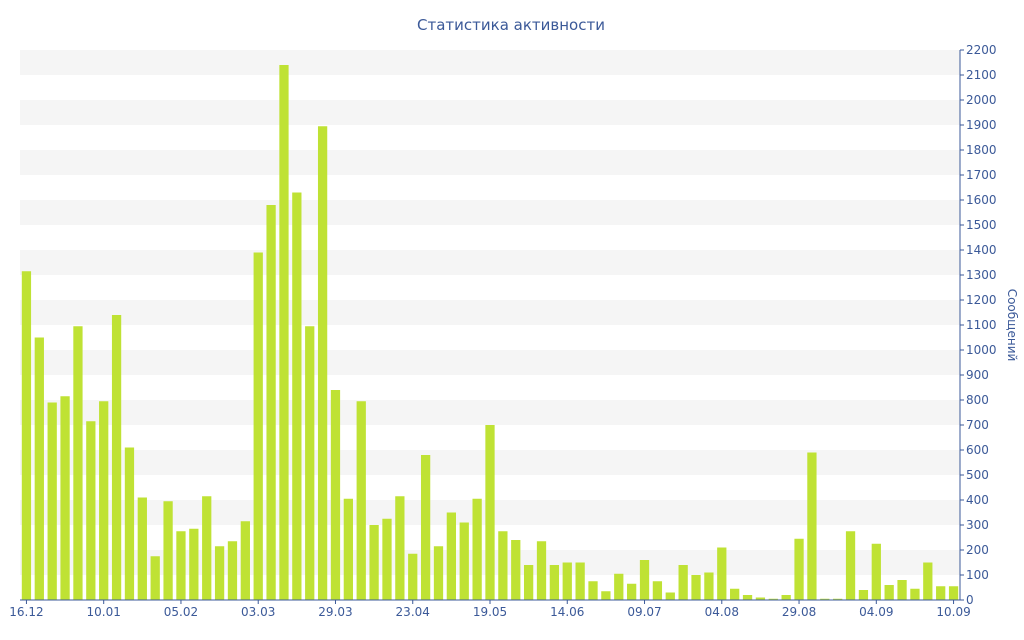  Describe the element at coordinates (981, 350) in the screenshot. I see `y-tick-label: 1000` at that location.